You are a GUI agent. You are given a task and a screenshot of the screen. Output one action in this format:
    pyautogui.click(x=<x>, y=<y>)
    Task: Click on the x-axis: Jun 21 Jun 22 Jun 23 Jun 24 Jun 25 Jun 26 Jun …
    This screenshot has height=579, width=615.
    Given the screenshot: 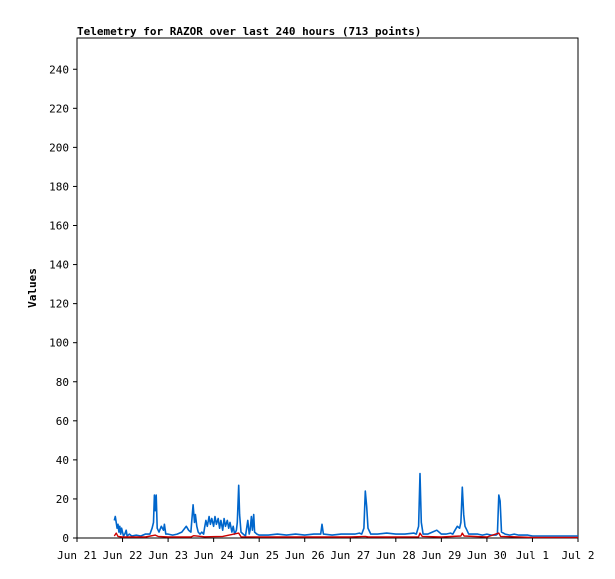 What is the action you would take?
    pyautogui.click(x=326, y=550)
    